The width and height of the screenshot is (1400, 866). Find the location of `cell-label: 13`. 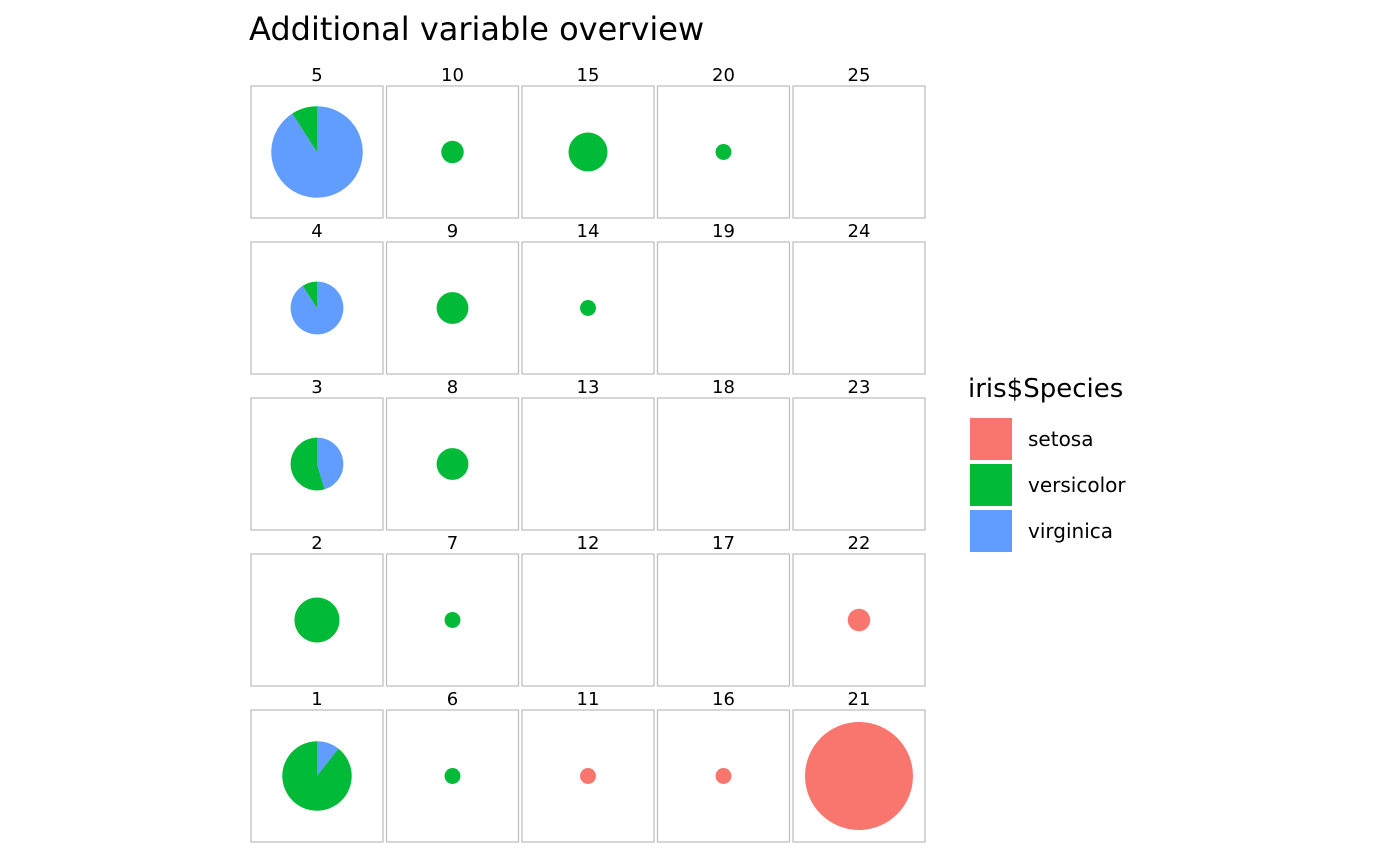

cell-label: 13 is located at coordinates (588, 387).